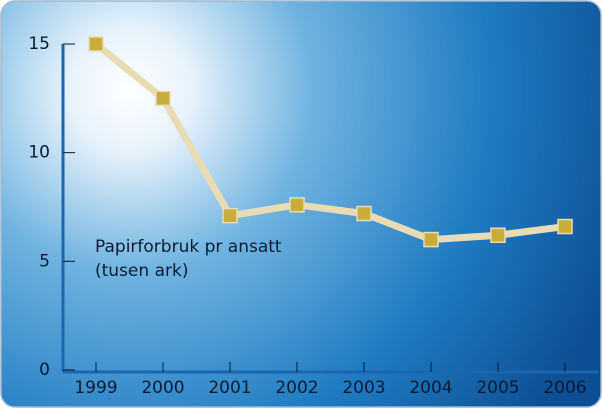 This screenshot has height=408, width=602. I want to click on x-tick-label: 2001, so click(229, 388).